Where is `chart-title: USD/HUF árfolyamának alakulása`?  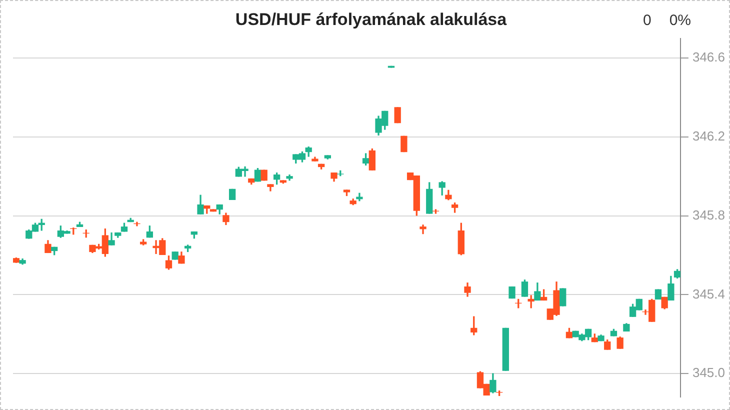
chart-title: USD/HUF árfolyamának alakulása is located at coordinates (371, 19).